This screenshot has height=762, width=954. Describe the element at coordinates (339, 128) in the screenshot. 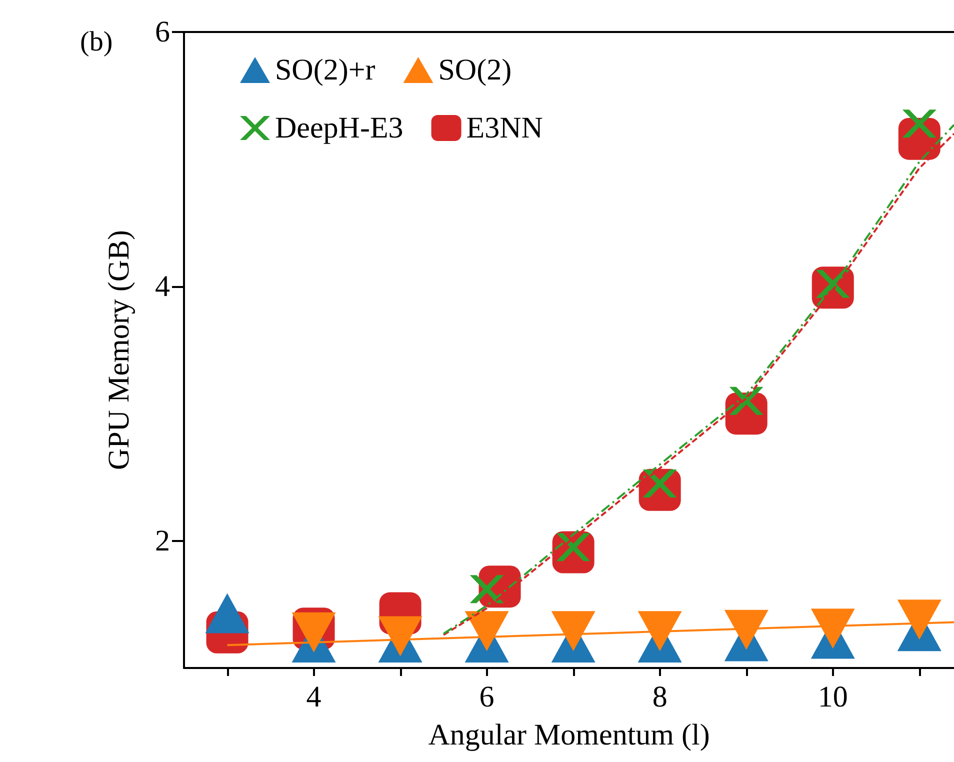

I see `legend-label: DeepH-E3` at that location.